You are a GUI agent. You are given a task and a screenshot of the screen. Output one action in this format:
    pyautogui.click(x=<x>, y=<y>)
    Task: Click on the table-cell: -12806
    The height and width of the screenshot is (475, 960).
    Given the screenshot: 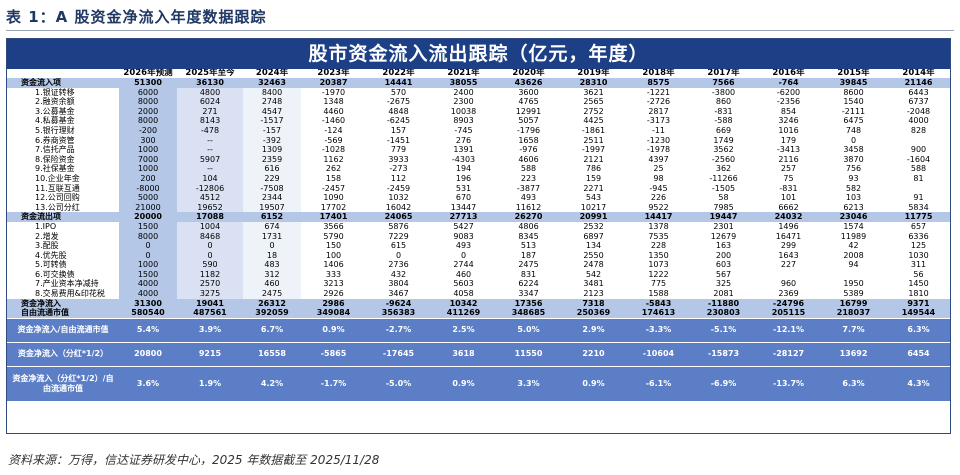 What is the action you would take?
    pyautogui.click(x=210, y=188)
    